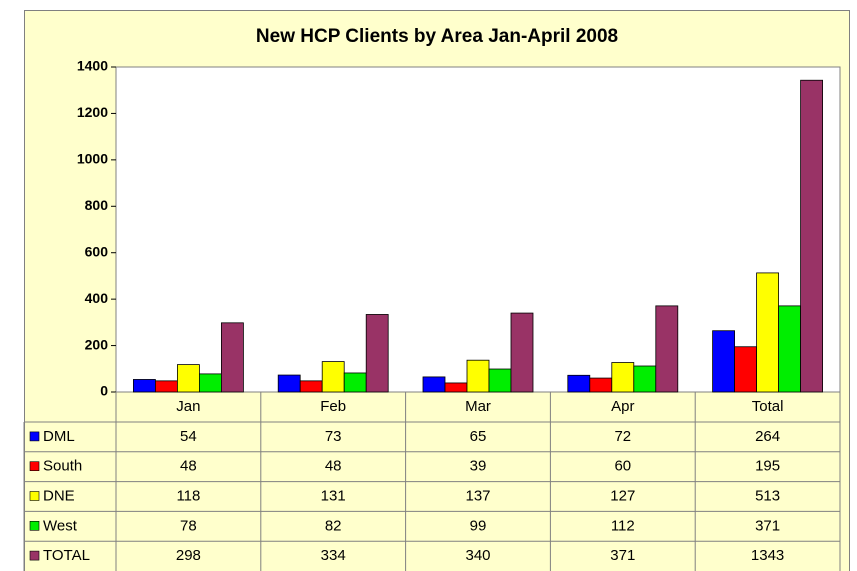  What do you see at coordinates (333, 406) in the screenshot?
I see `x-tick-label: Feb` at bounding box center [333, 406].